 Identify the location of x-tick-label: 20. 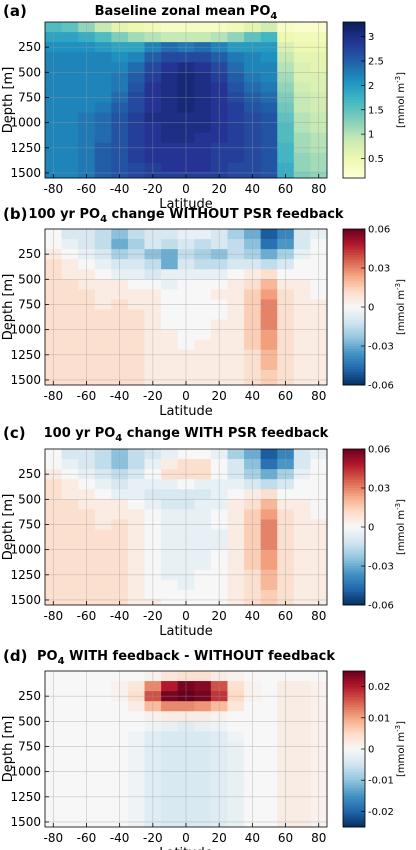
(219, 189).